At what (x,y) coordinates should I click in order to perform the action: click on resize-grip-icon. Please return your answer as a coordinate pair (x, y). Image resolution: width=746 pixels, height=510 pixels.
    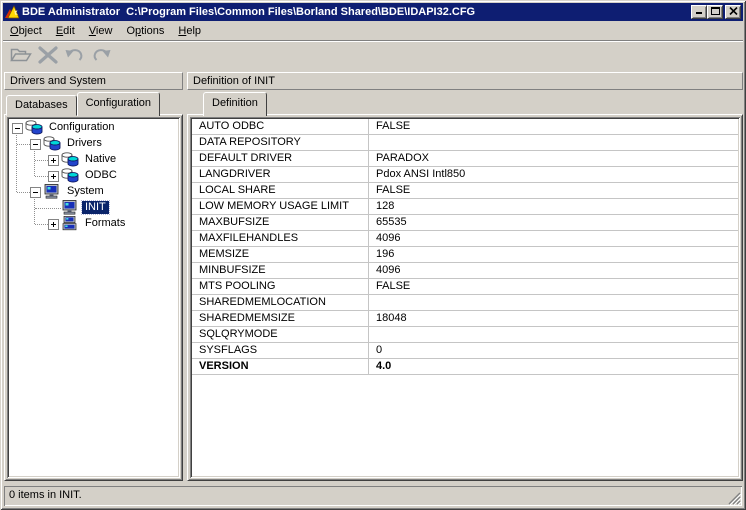
    Looking at the image, I should click on (735, 499).